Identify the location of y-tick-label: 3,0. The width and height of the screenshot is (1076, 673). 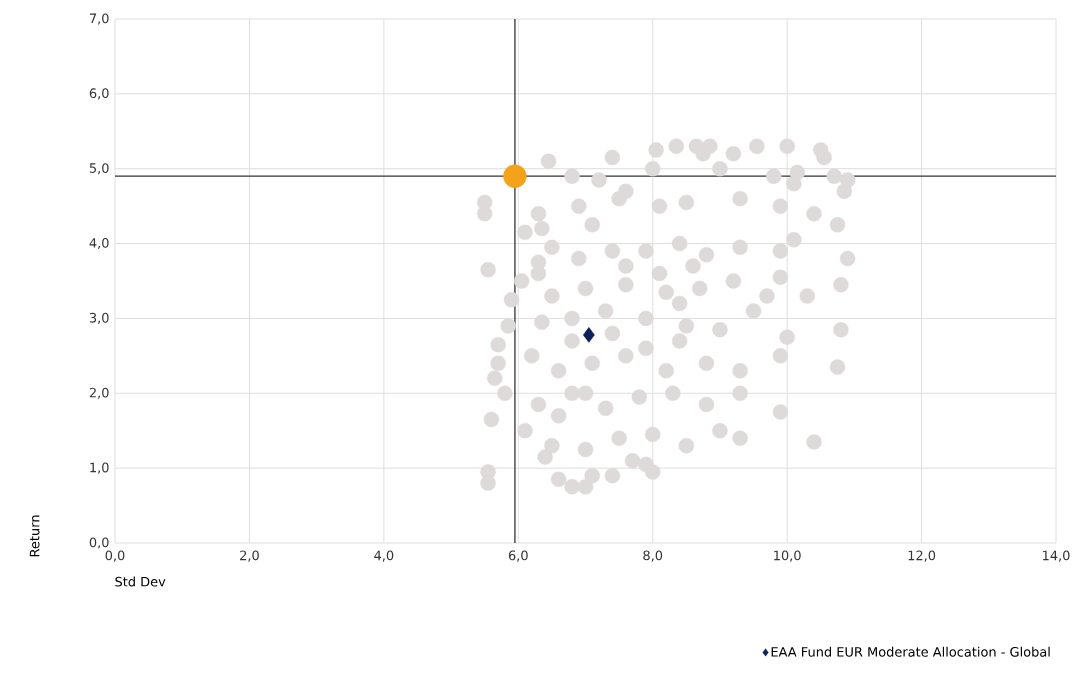
(99, 318).